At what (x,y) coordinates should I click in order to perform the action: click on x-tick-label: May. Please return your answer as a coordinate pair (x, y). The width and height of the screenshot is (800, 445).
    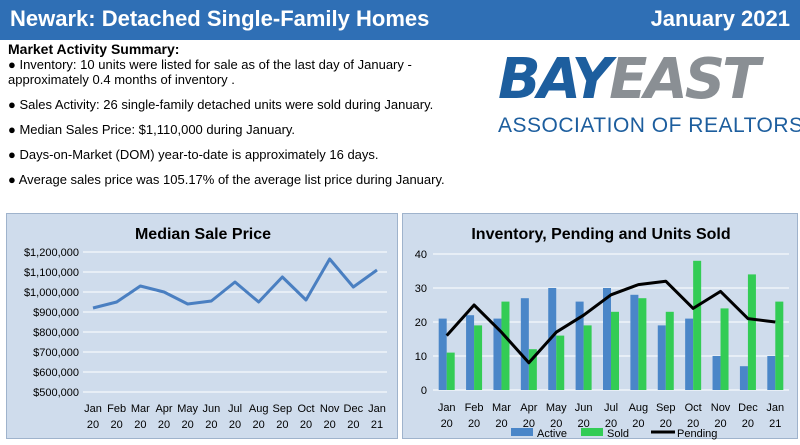
    Looking at the image, I should click on (556, 408).